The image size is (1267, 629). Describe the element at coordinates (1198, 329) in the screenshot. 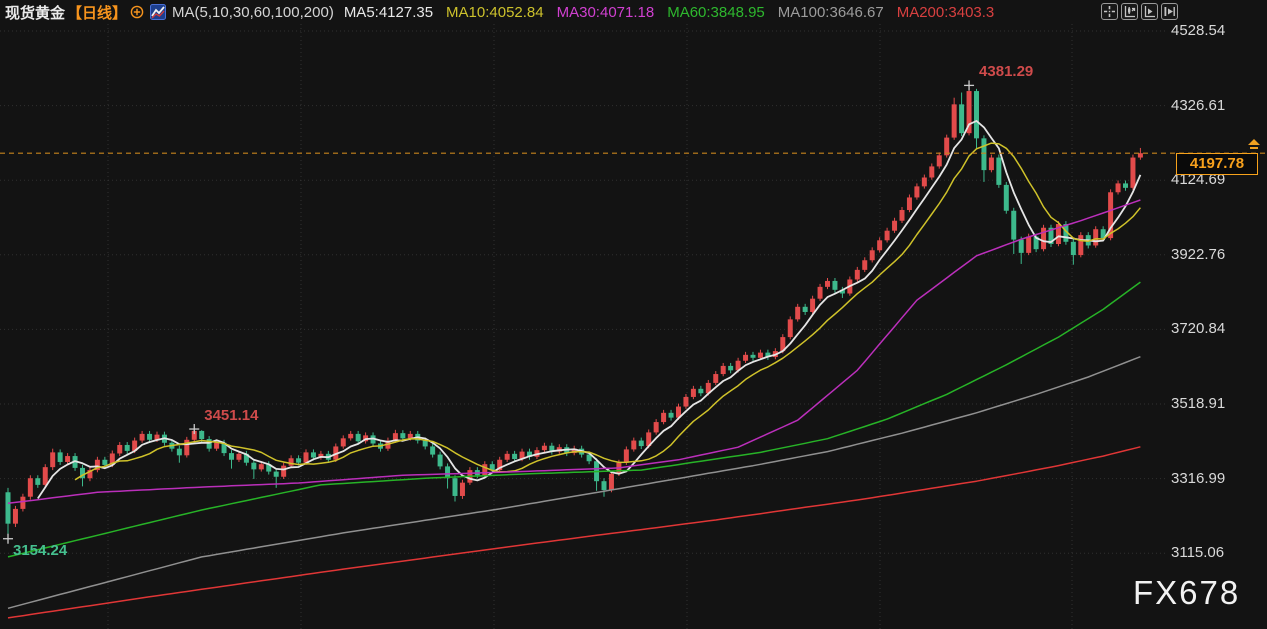

I see `price-axis-tick: 3720.84` at that location.